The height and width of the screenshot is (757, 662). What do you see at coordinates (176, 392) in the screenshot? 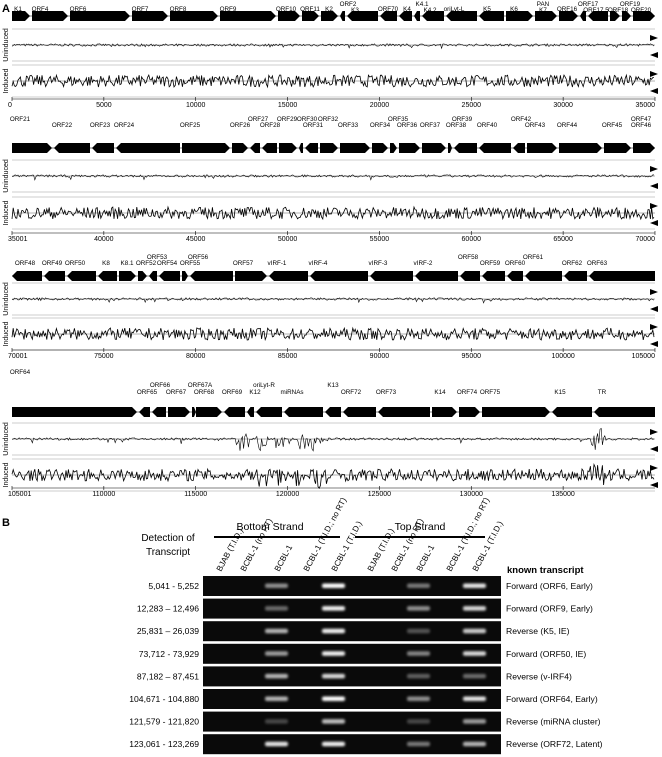
I see `gene-label: ORF67` at bounding box center [176, 392].